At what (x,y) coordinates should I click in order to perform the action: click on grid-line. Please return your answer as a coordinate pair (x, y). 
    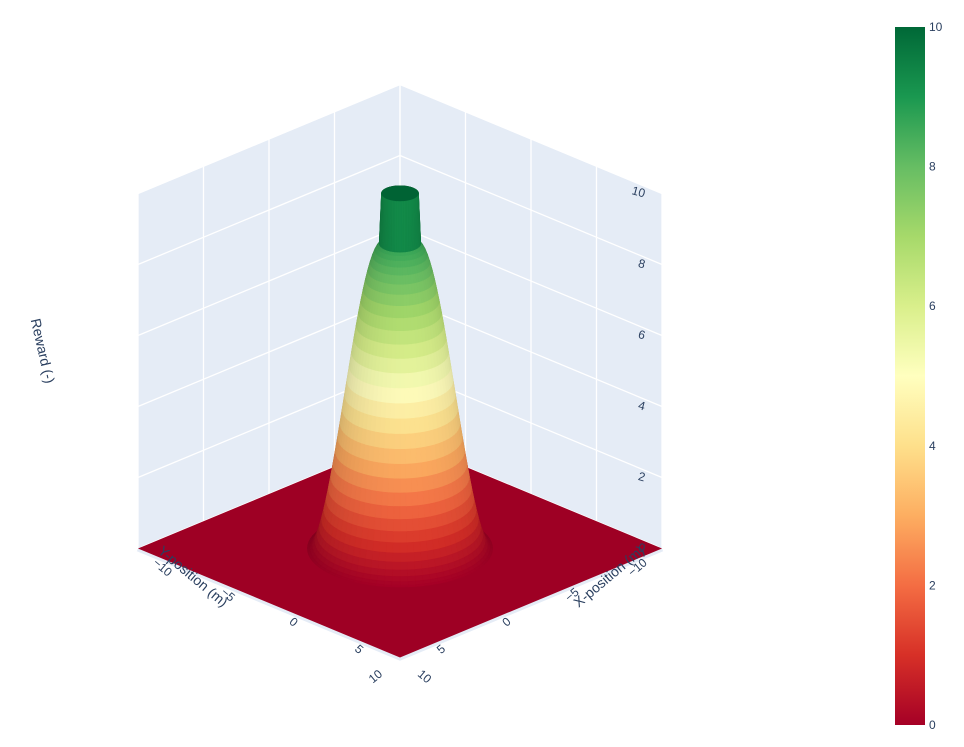
    Looking at the image, I should click on (269, 352).